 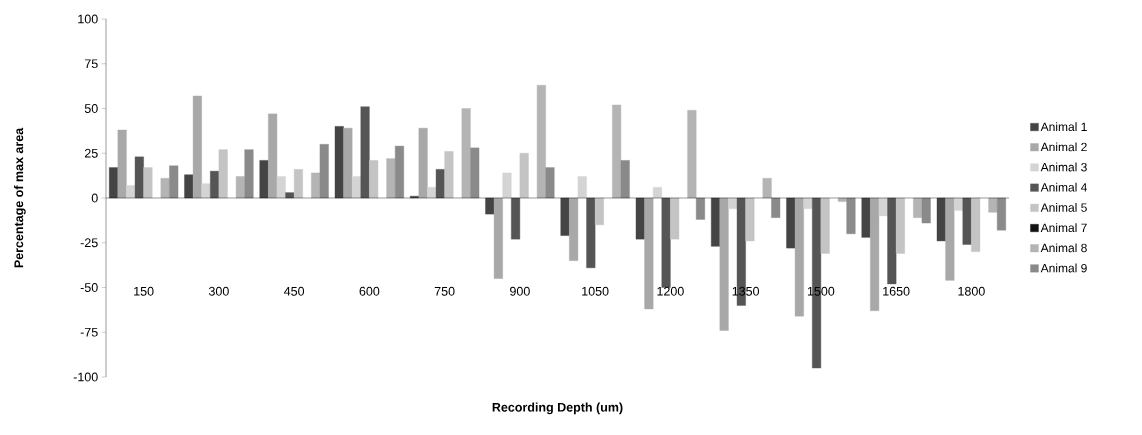 I want to click on legend-label: Animal 2, so click(x=1063, y=147).